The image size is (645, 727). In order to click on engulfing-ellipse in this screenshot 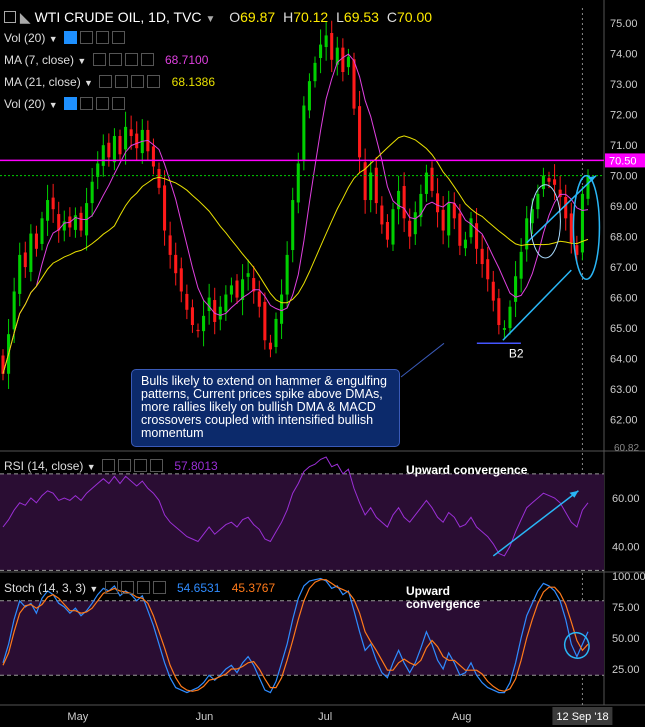, I will do `click(545, 221)`.